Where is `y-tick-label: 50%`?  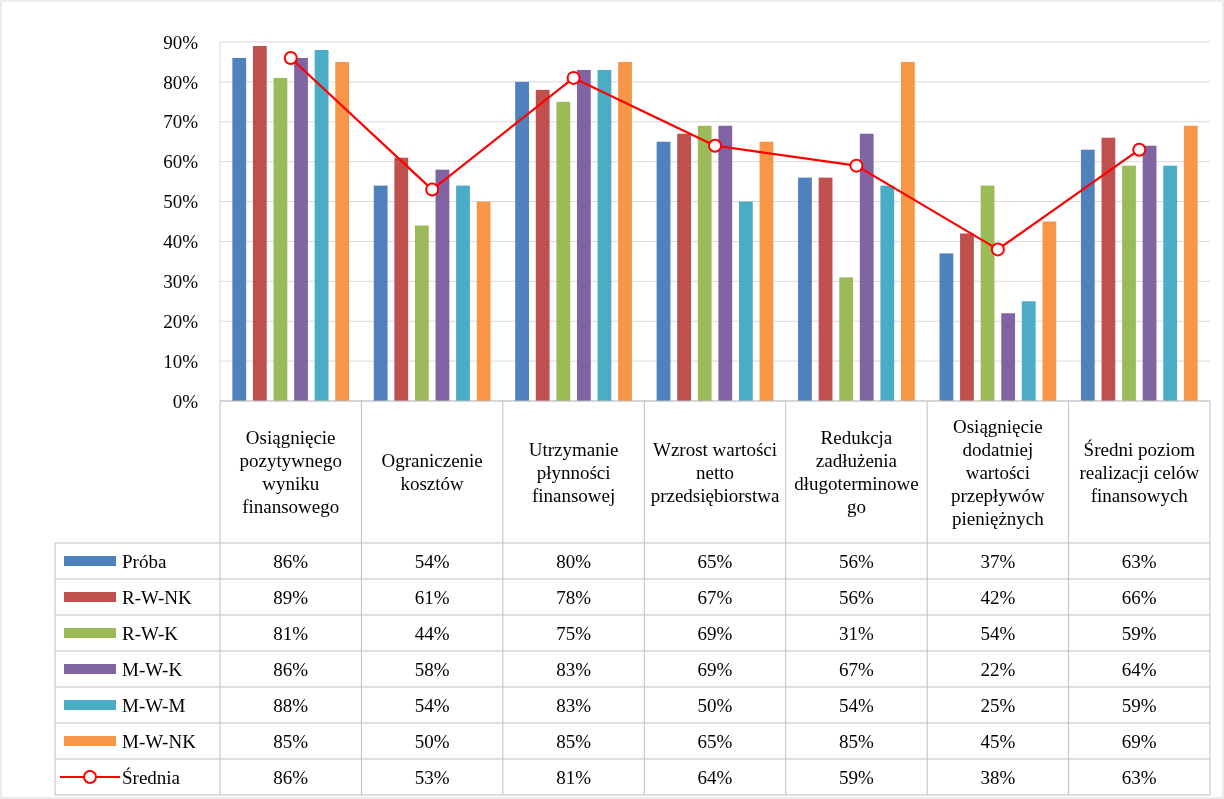 y-tick-label: 50% is located at coordinates (181, 202).